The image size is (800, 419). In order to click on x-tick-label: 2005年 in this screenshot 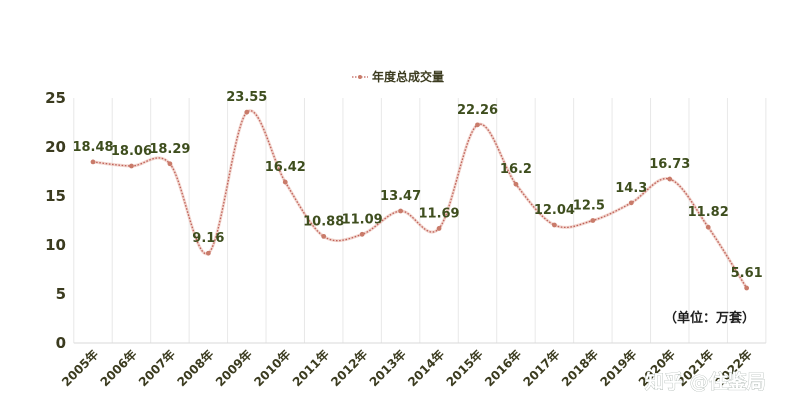, I will do `click(79, 368)`.